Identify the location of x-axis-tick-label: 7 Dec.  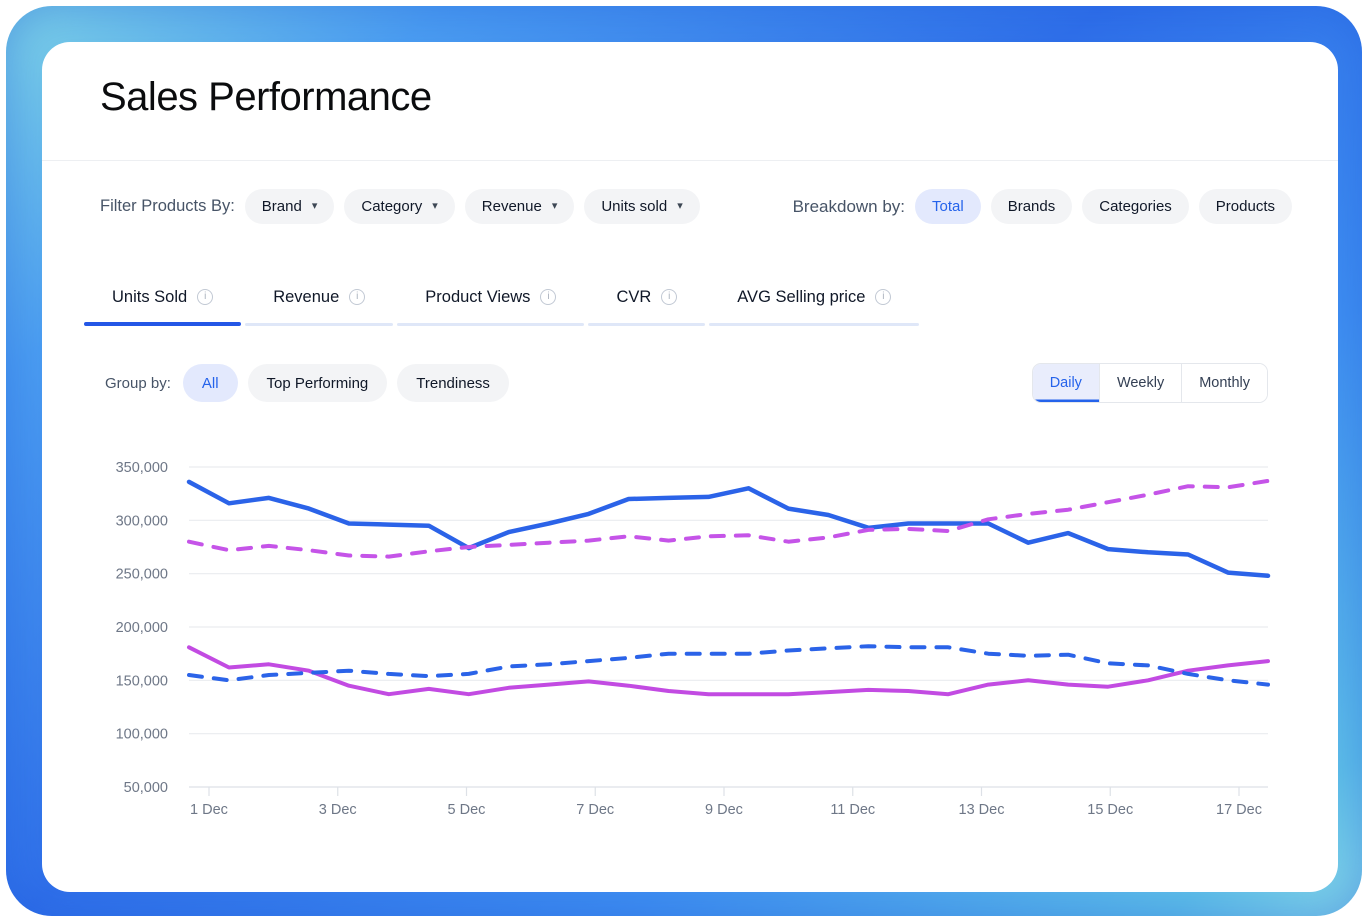
(595, 810).